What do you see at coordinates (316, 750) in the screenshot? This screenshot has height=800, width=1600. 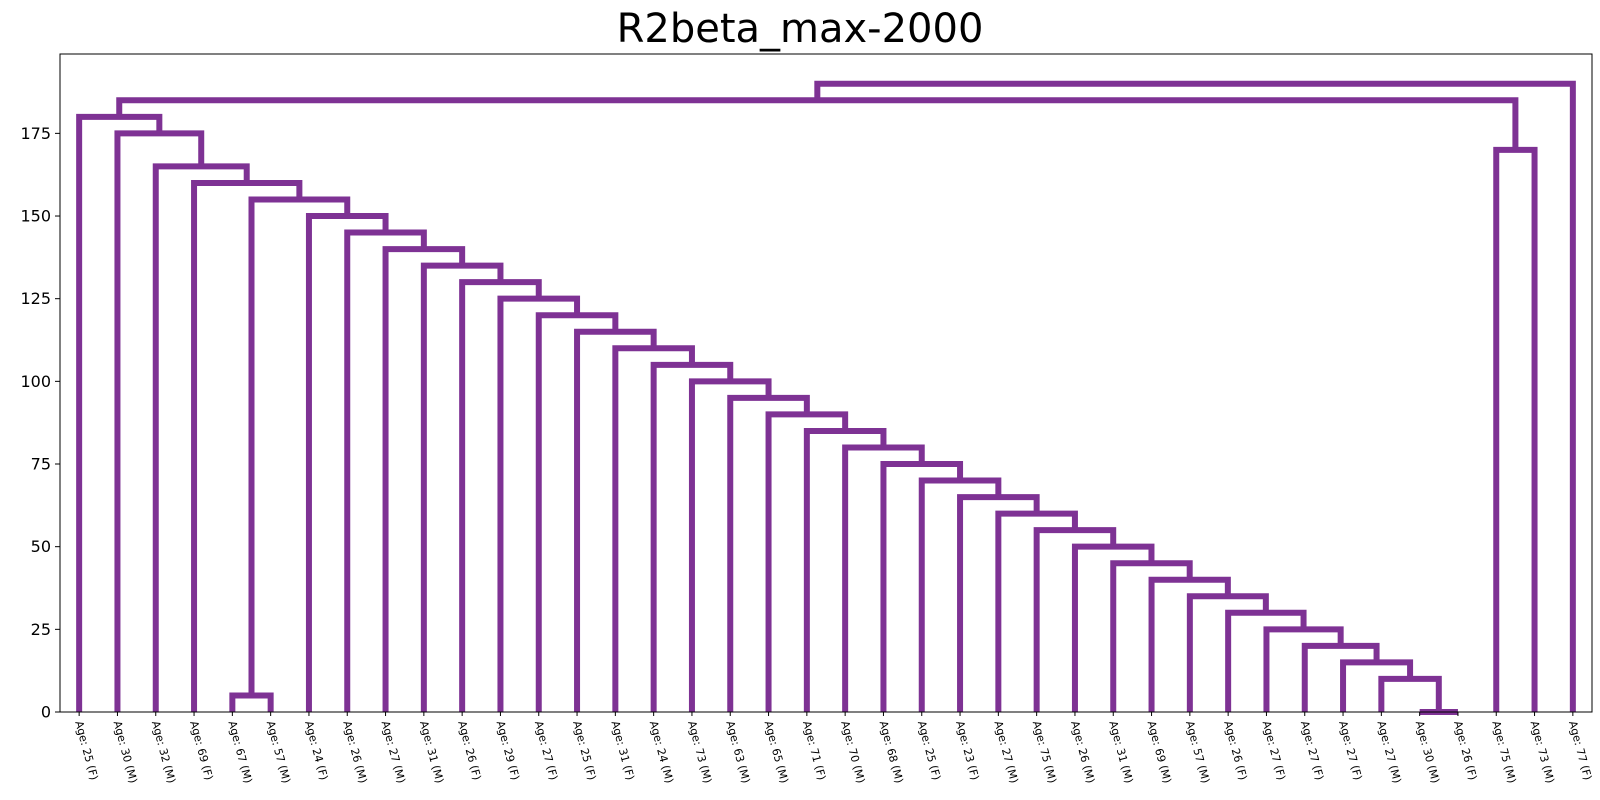 I see `leaf-label: Age: 24 (F)` at bounding box center [316, 750].